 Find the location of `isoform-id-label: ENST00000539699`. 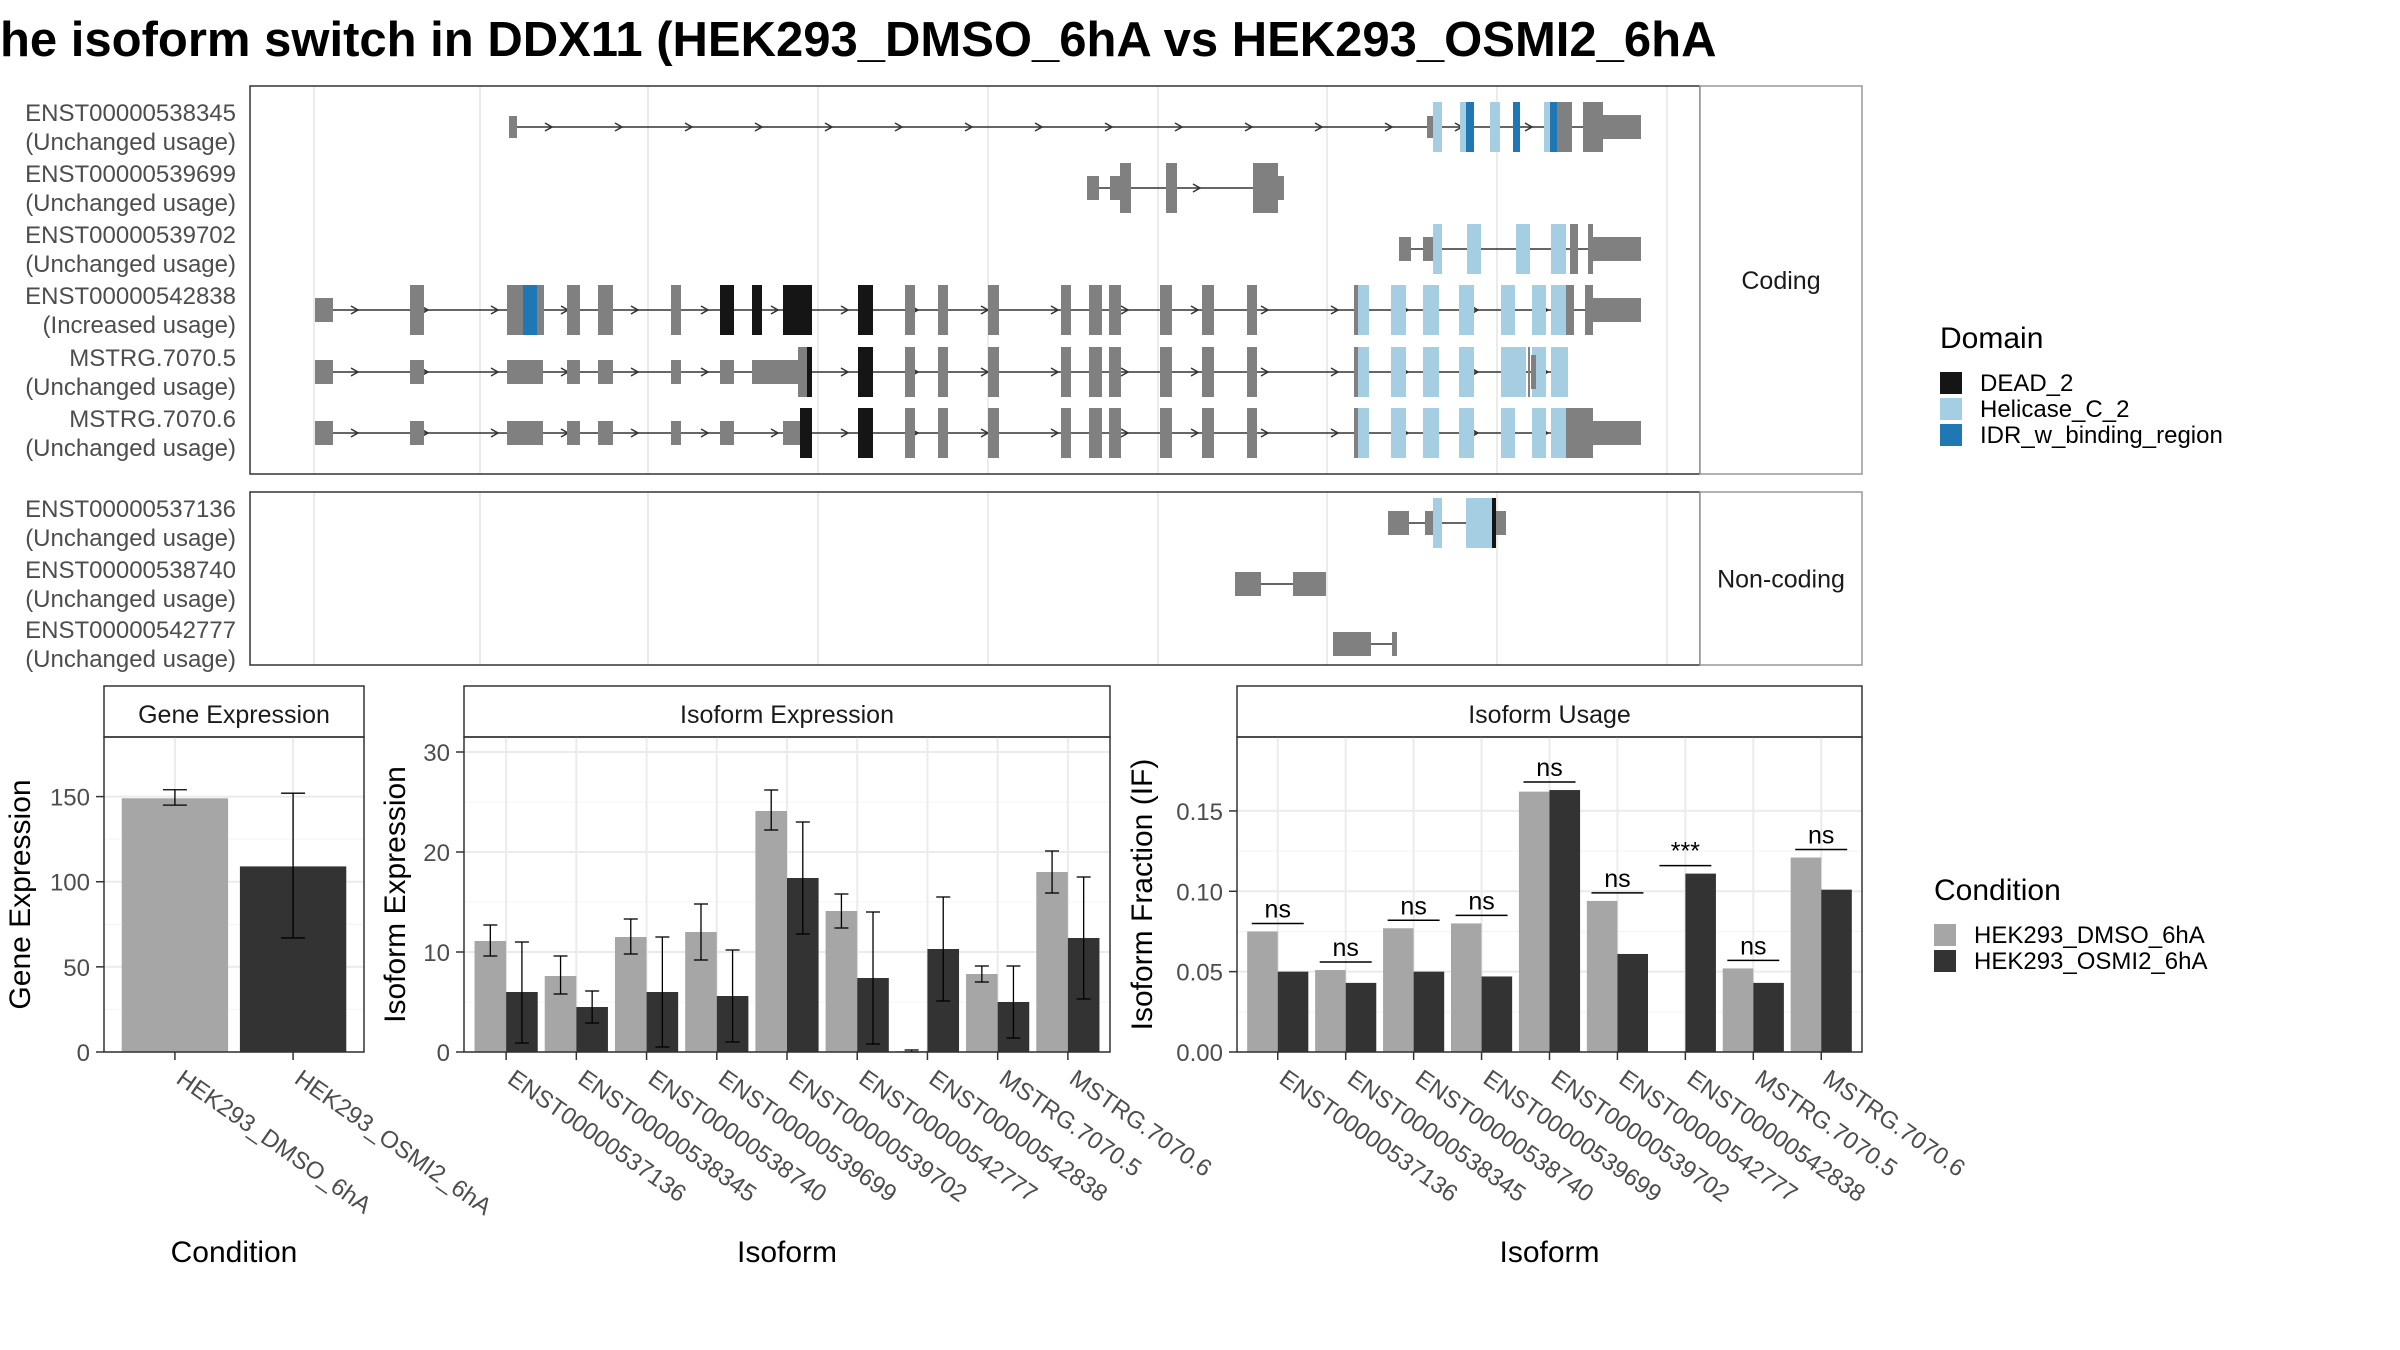

isoform-id-label: ENST00000539699 is located at coordinates (130, 174).